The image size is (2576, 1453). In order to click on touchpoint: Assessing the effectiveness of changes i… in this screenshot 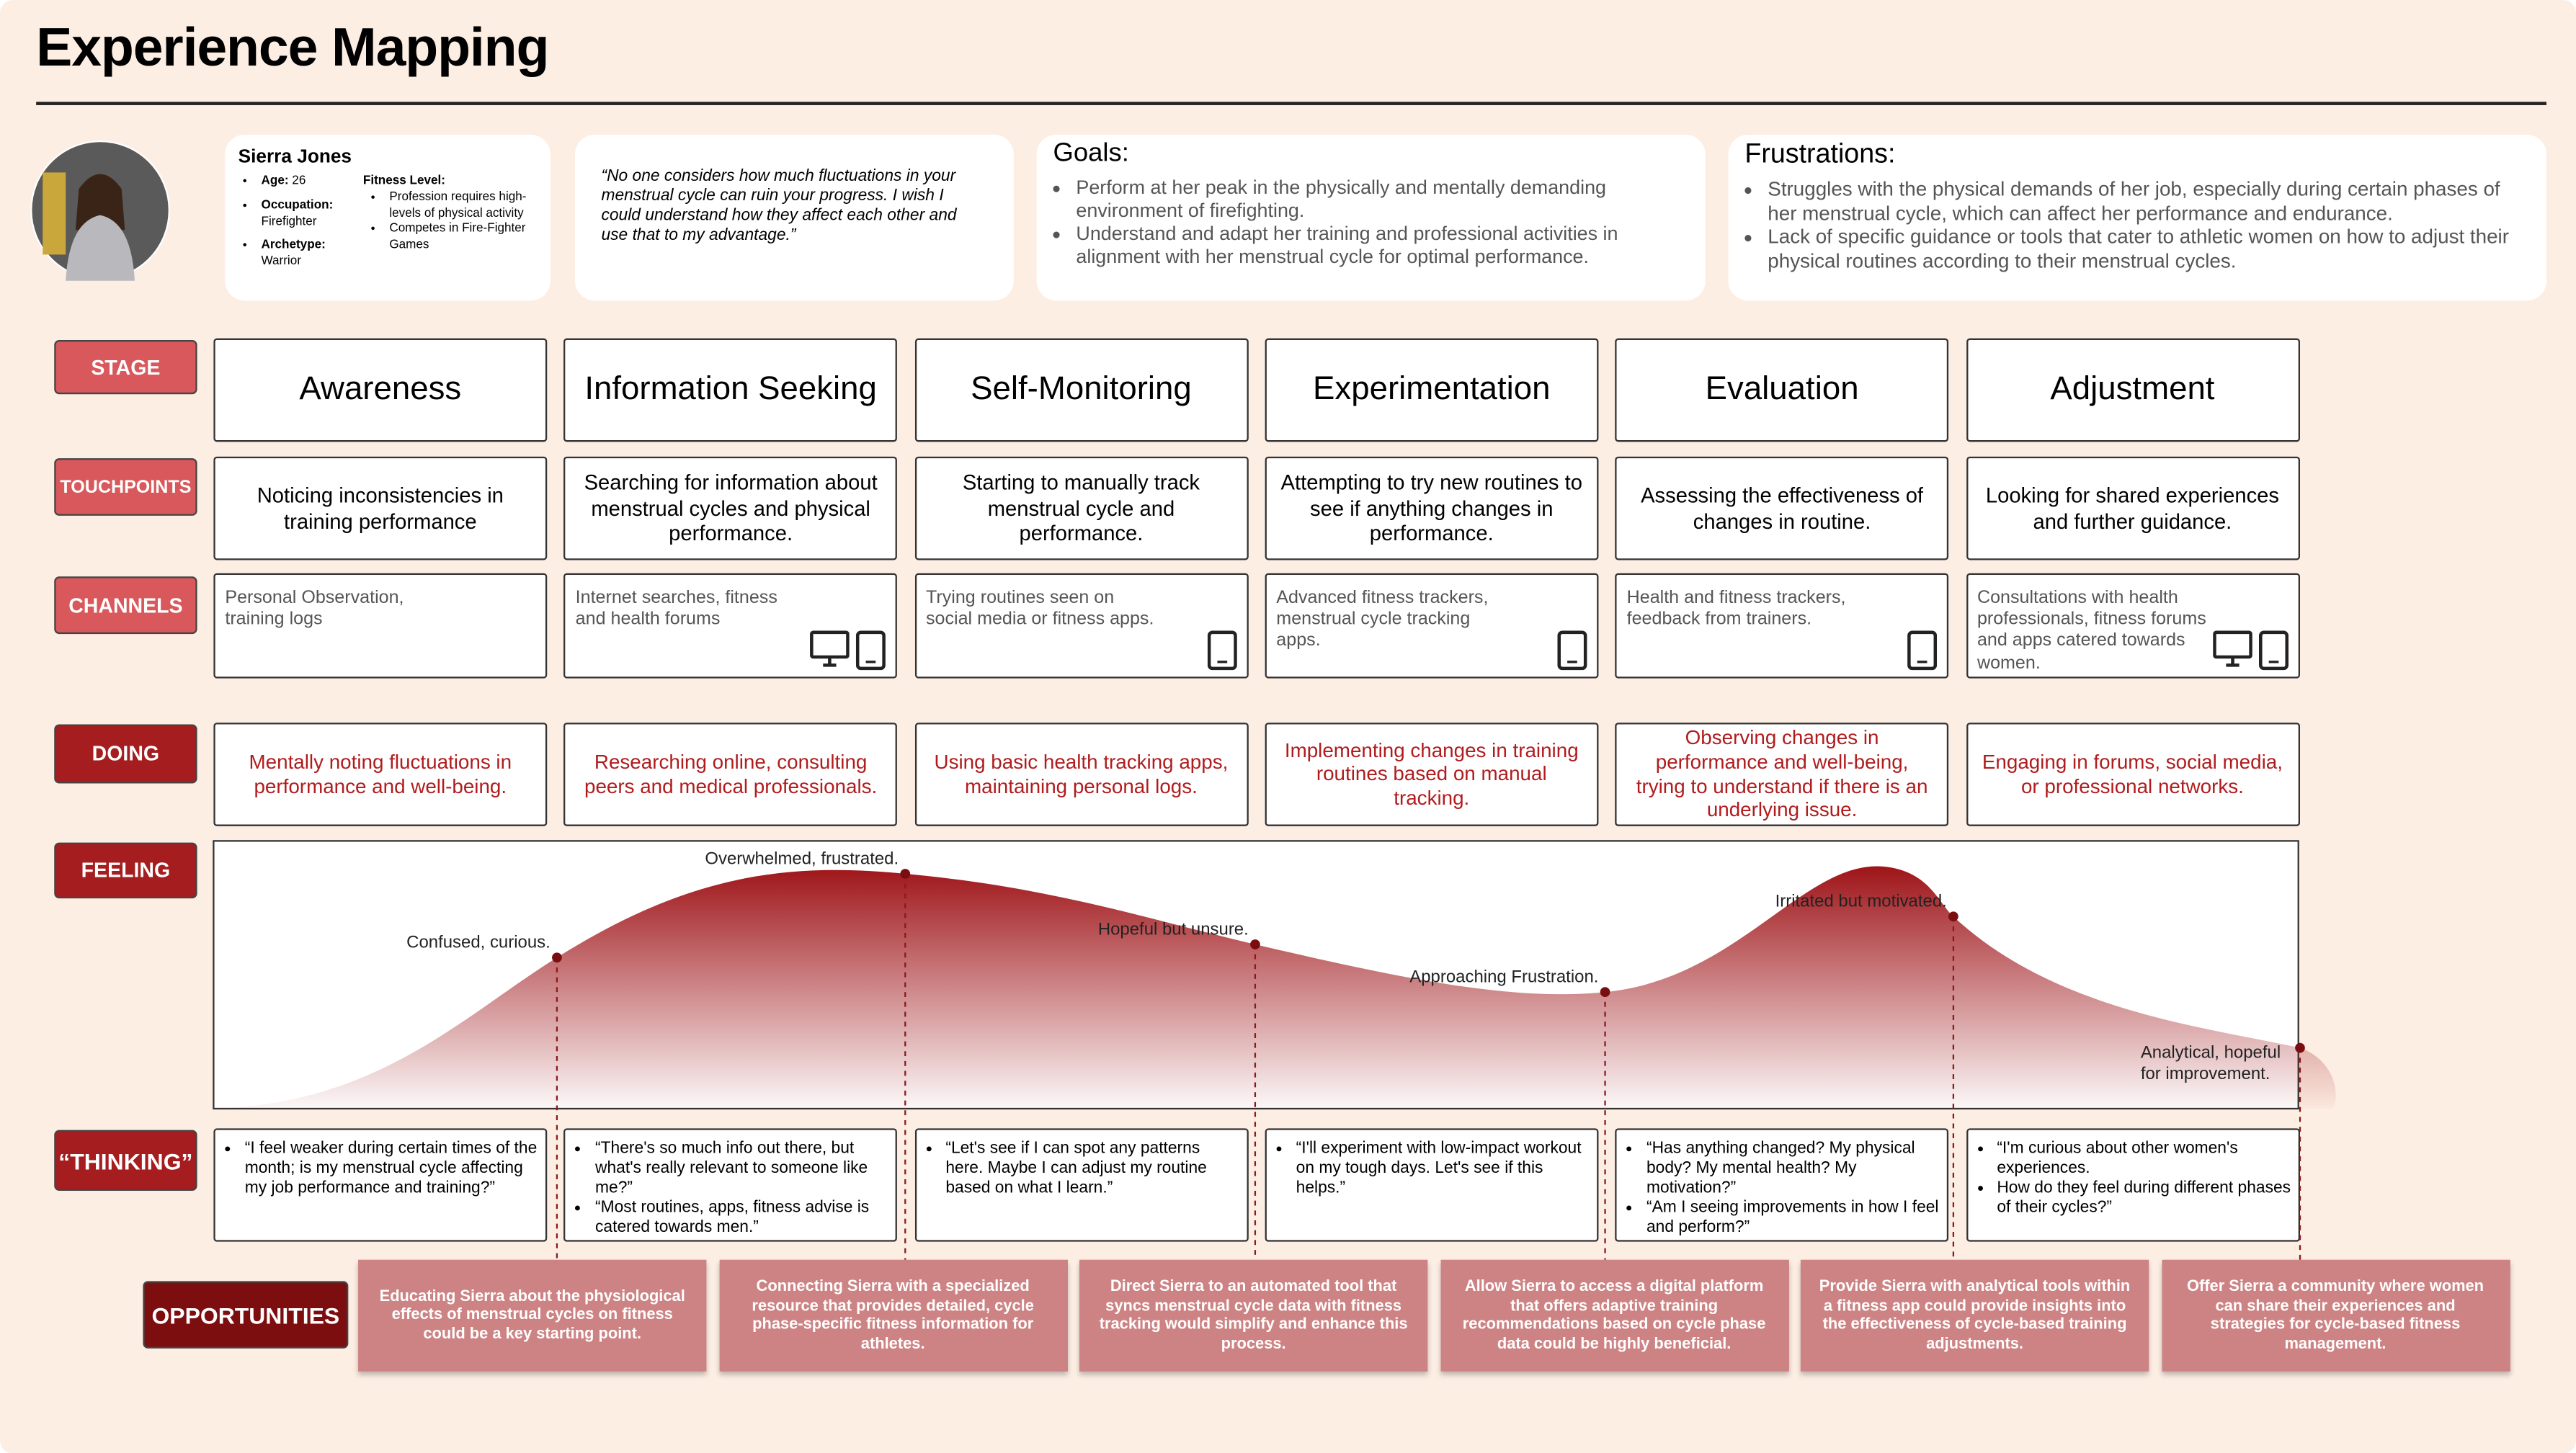, I will do `click(1782, 508)`.